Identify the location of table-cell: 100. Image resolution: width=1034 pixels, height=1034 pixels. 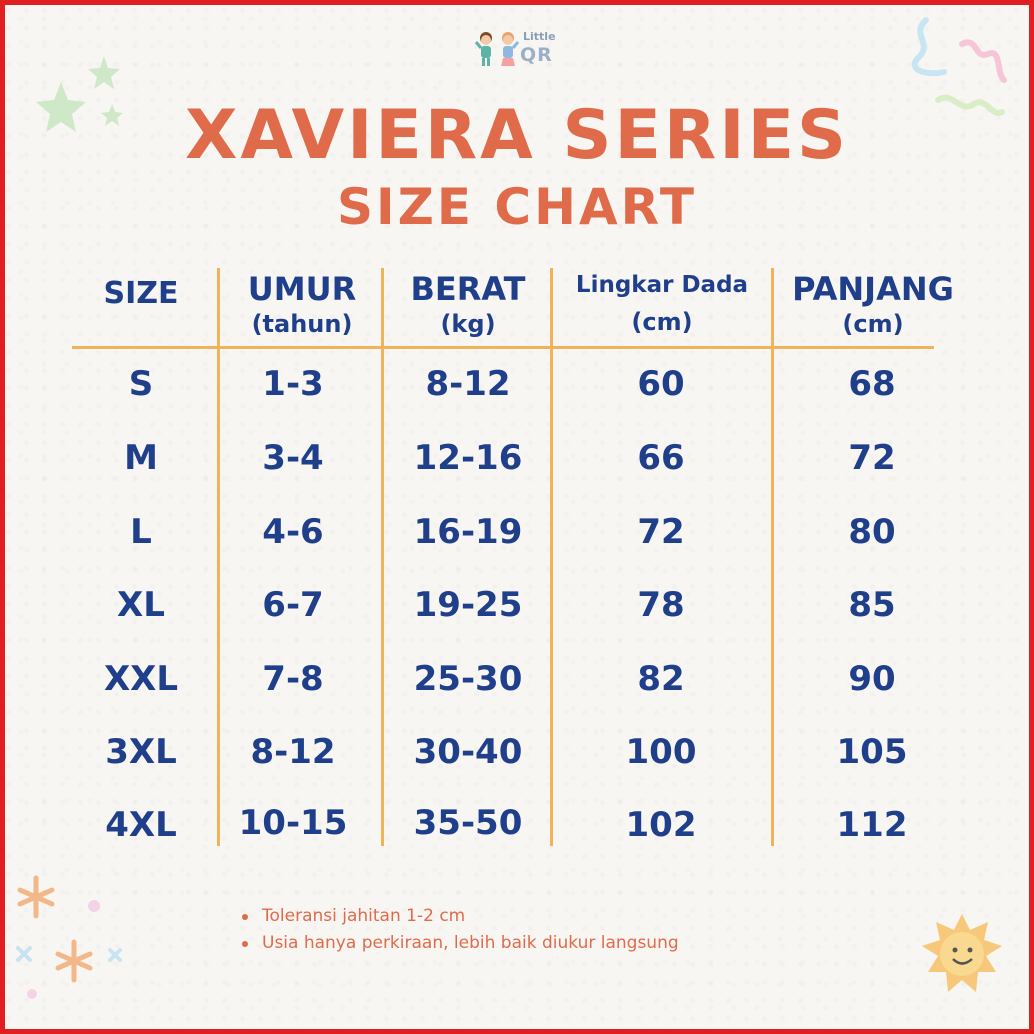
(661, 752).